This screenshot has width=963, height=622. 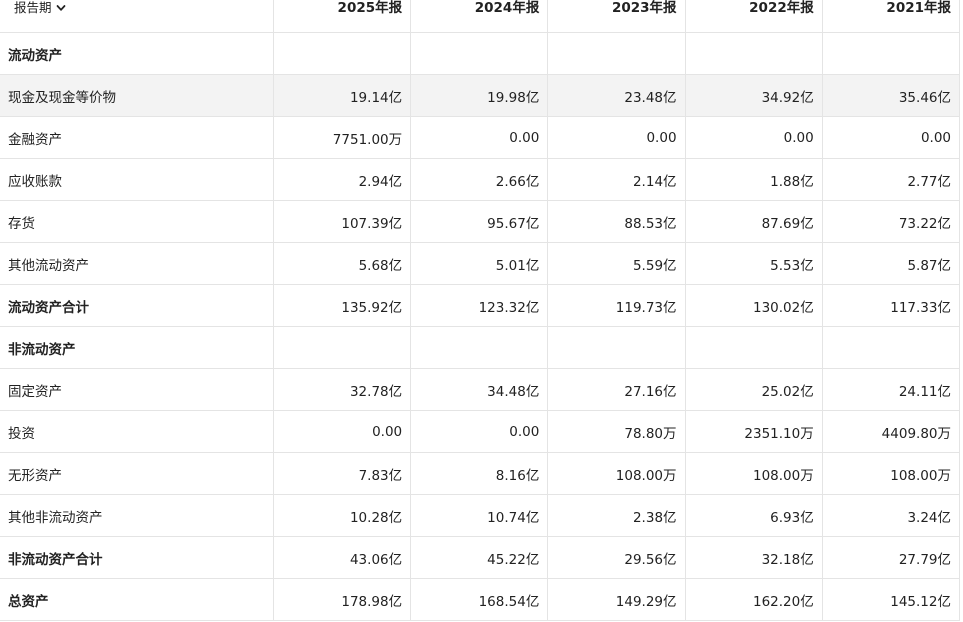 I want to click on year-header-2023: 2023年报, so click(x=616, y=16).